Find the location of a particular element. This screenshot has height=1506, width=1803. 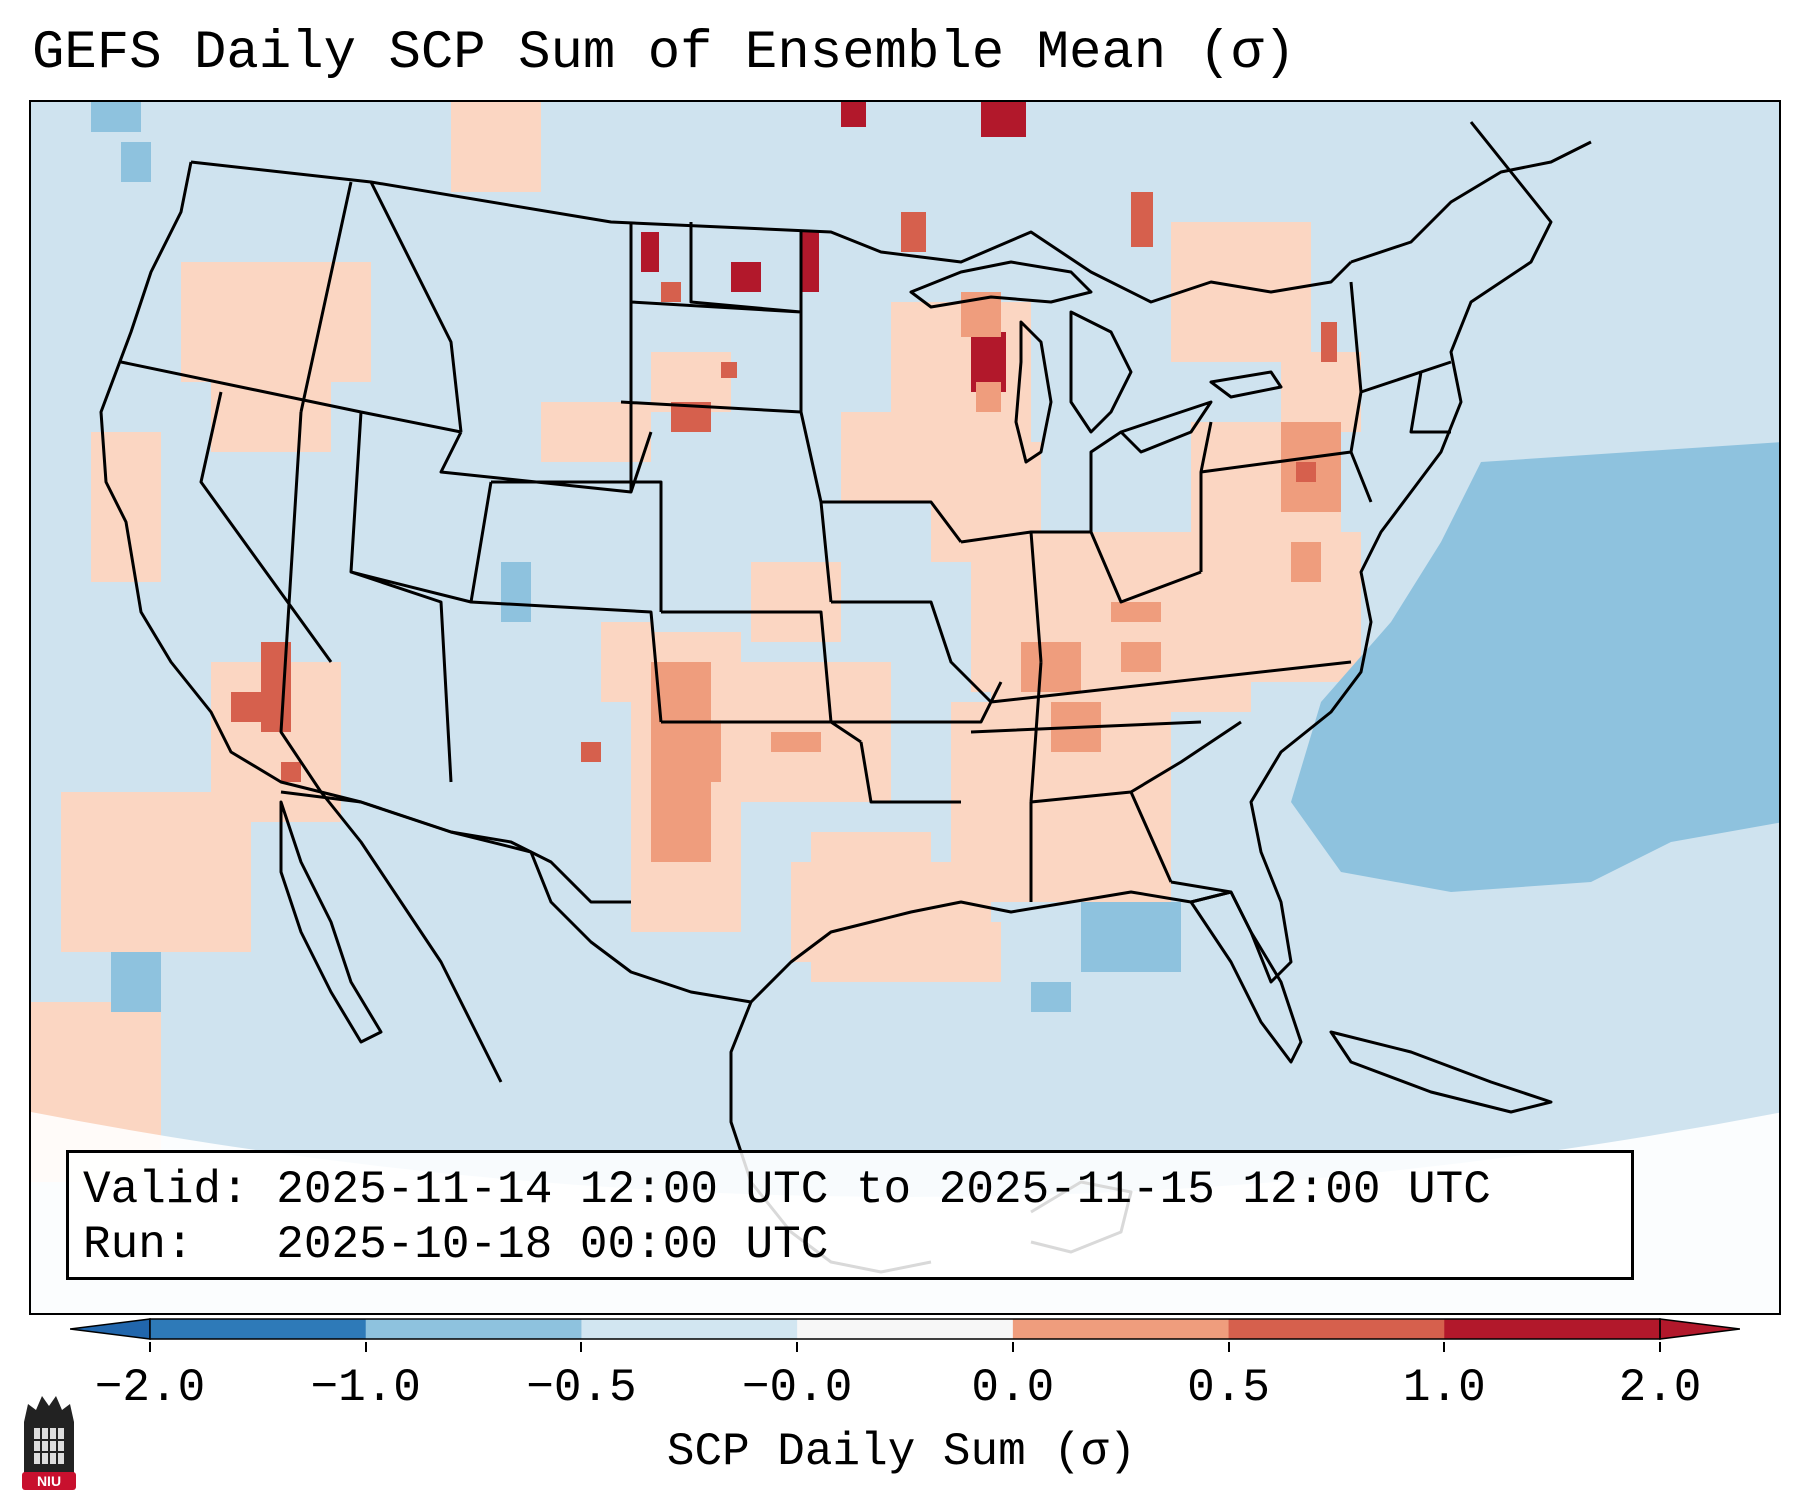

patch-west-blue is located at coordinates (311, 557).